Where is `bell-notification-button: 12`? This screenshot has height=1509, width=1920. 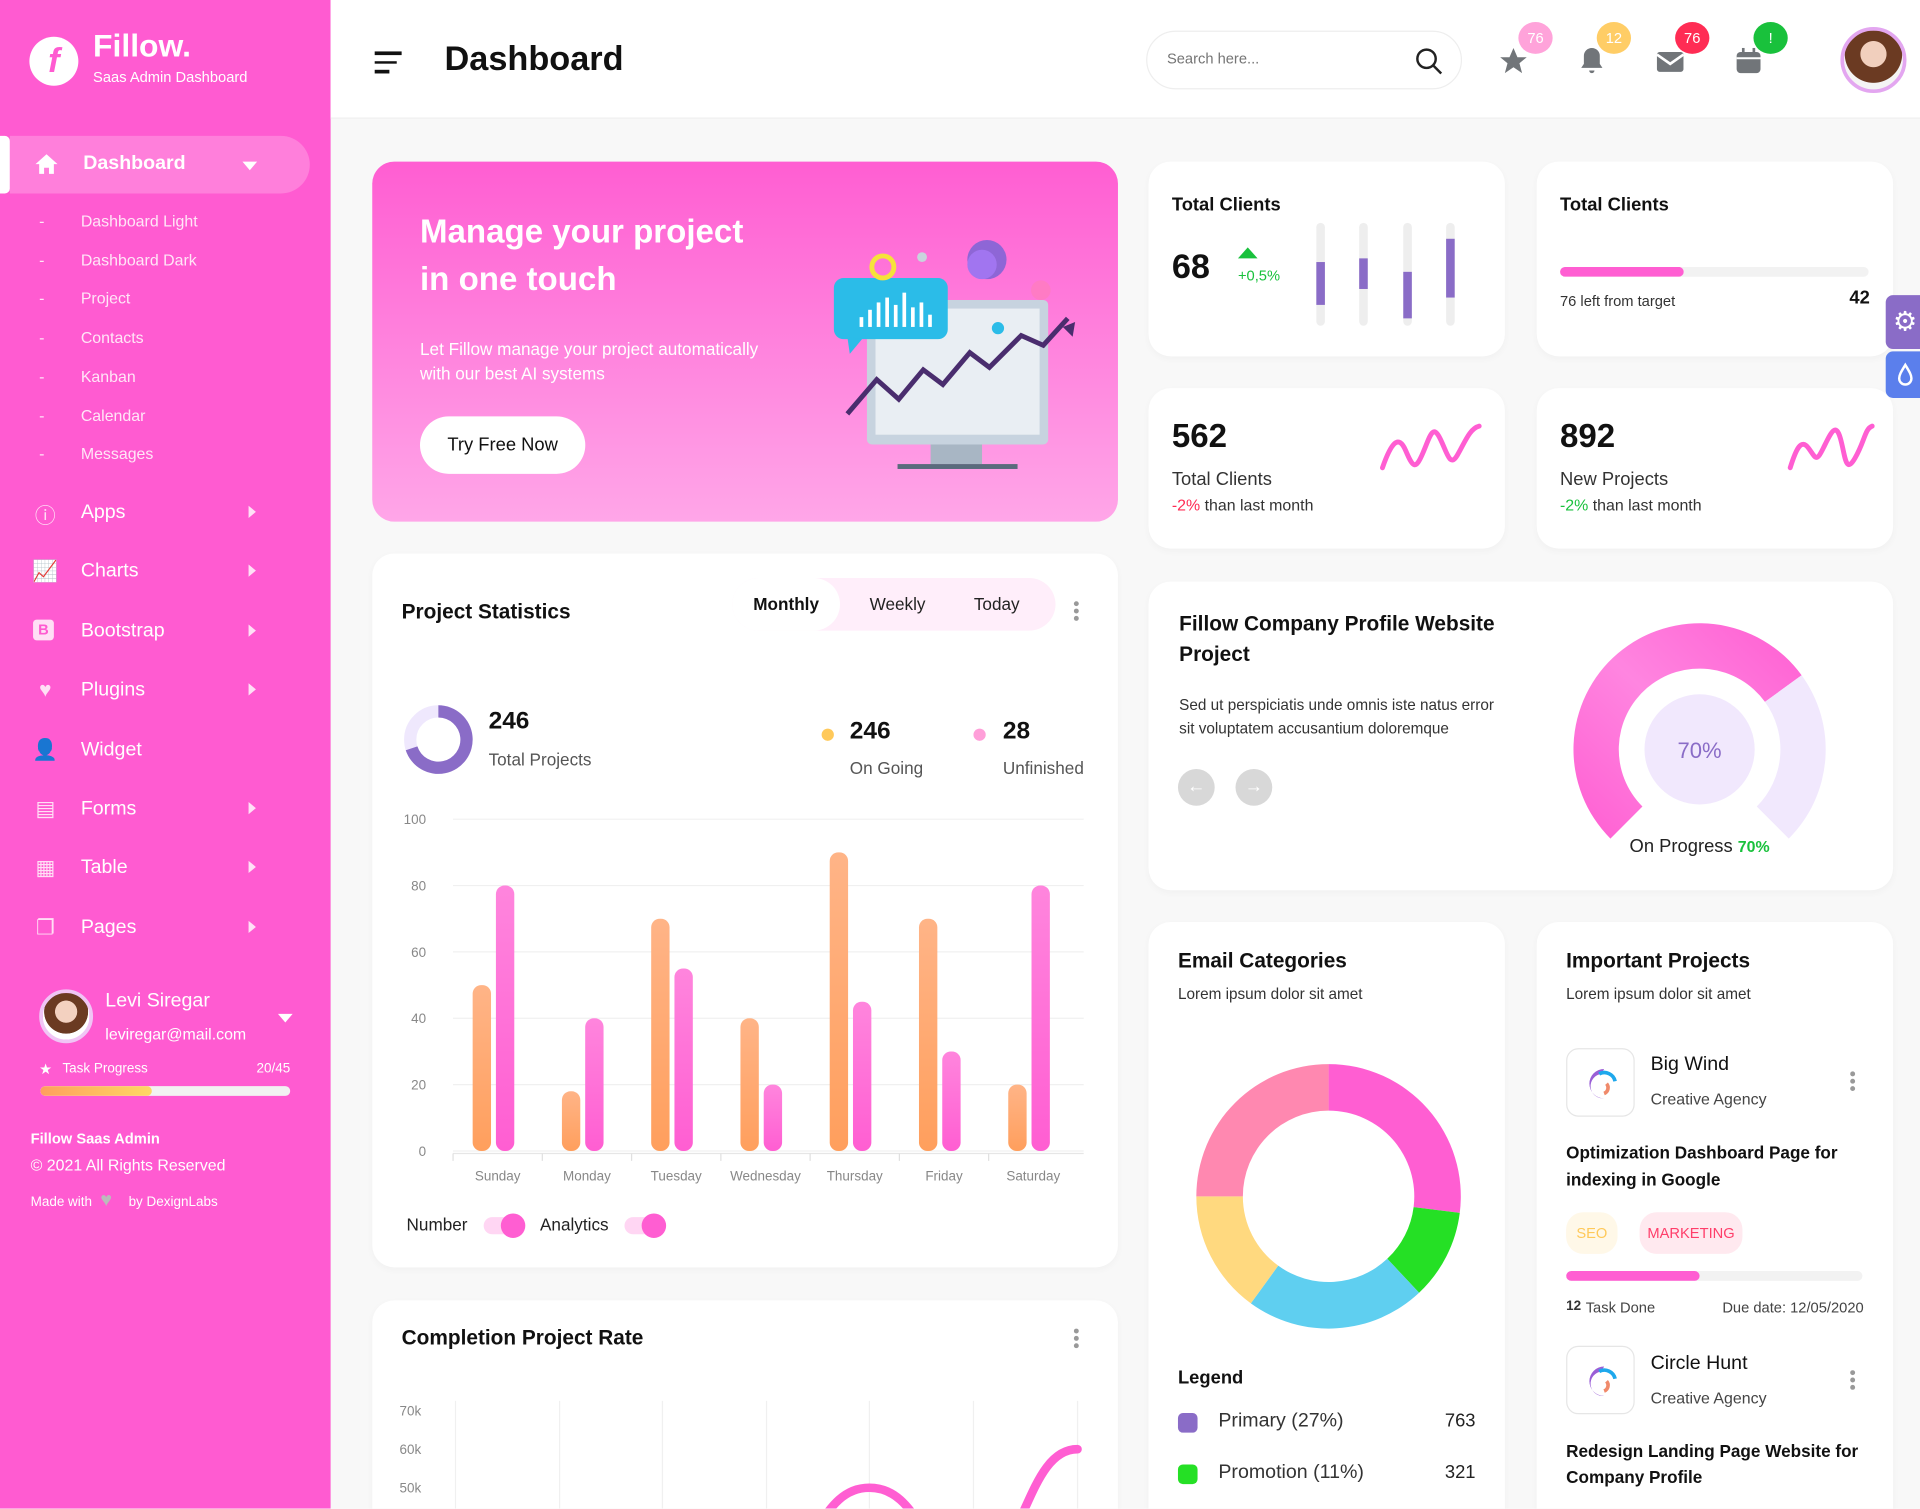
bell-notification-button: 12 is located at coordinates (1604, 49).